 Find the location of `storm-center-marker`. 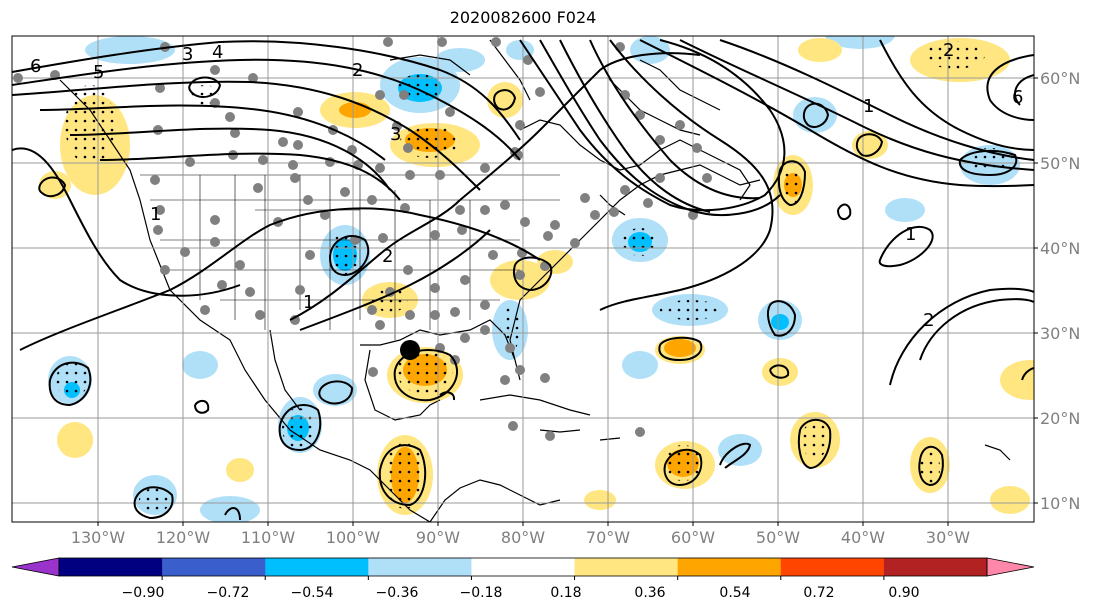

storm-center-marker is located at coordinates (410, 350).